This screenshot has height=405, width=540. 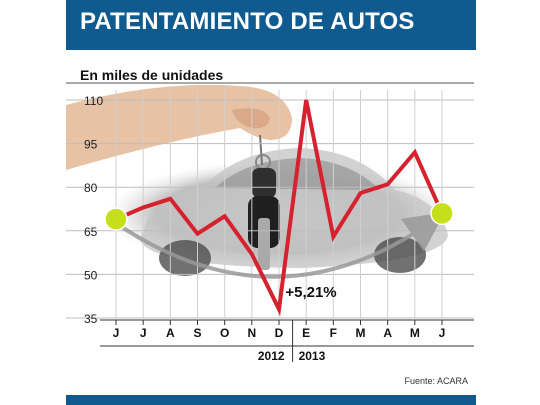 What do you see at coordinates (251, 333) in the screenshot?
I see `x-tick-label: N` at bounding box center [251, 333].